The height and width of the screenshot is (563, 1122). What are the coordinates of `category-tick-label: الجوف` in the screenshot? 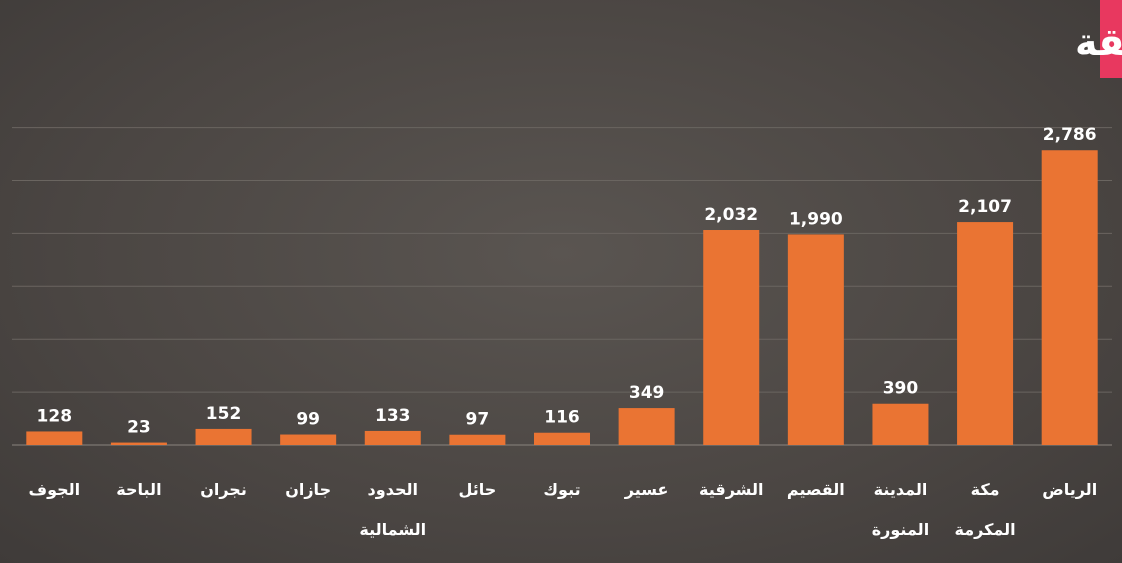 It's located at (54, 489).